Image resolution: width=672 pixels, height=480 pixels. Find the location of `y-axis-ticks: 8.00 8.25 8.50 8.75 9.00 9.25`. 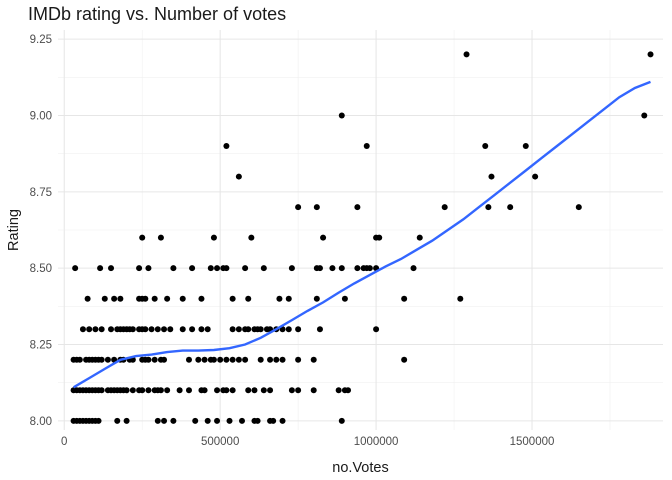

y-axis-ticks: 8.00 8.25 8.50 8.75 9.00 9.25 is located at coordinates (41, 231).